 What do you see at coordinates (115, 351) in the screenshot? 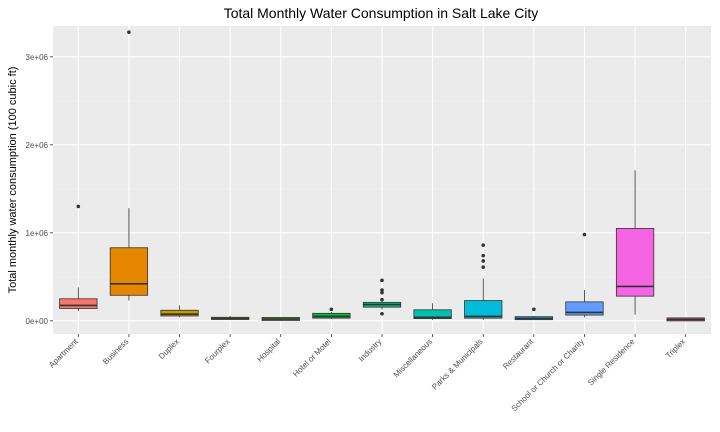
I see `x-tick-label: Business` at bounding box center [115, 351].